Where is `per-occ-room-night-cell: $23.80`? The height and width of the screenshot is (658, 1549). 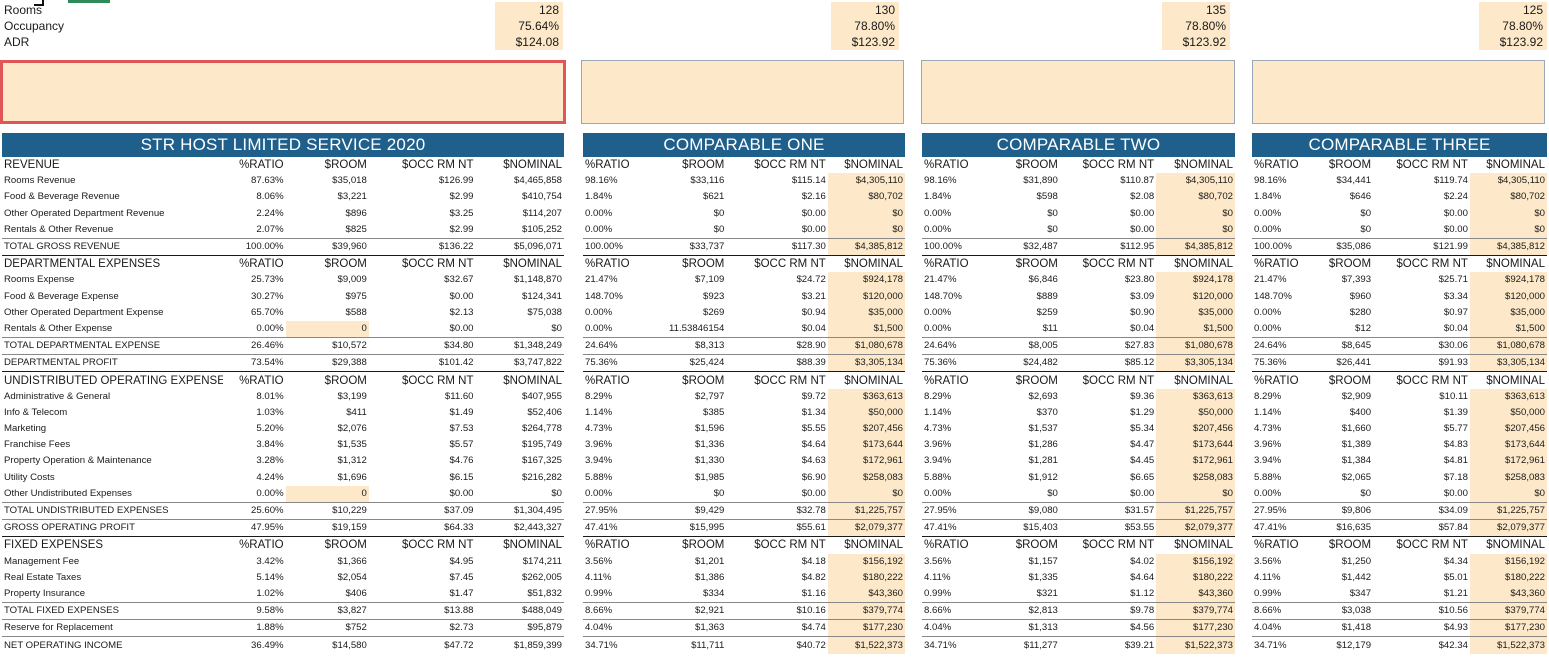 per-occ-room-night-cell: $23.80 is located at coordinates (1139, 280).